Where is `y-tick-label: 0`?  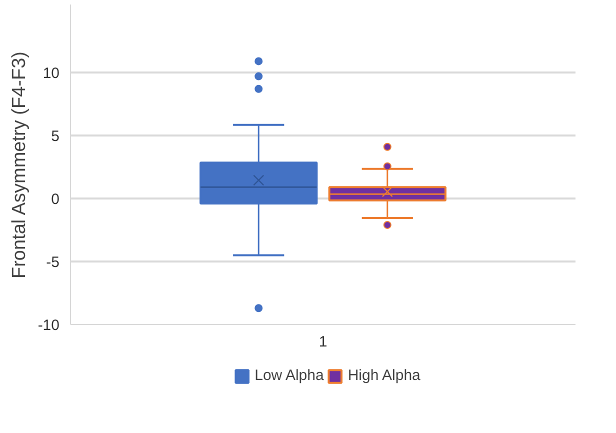
y-tick-label: 0 is located at coordinates (55, 199).